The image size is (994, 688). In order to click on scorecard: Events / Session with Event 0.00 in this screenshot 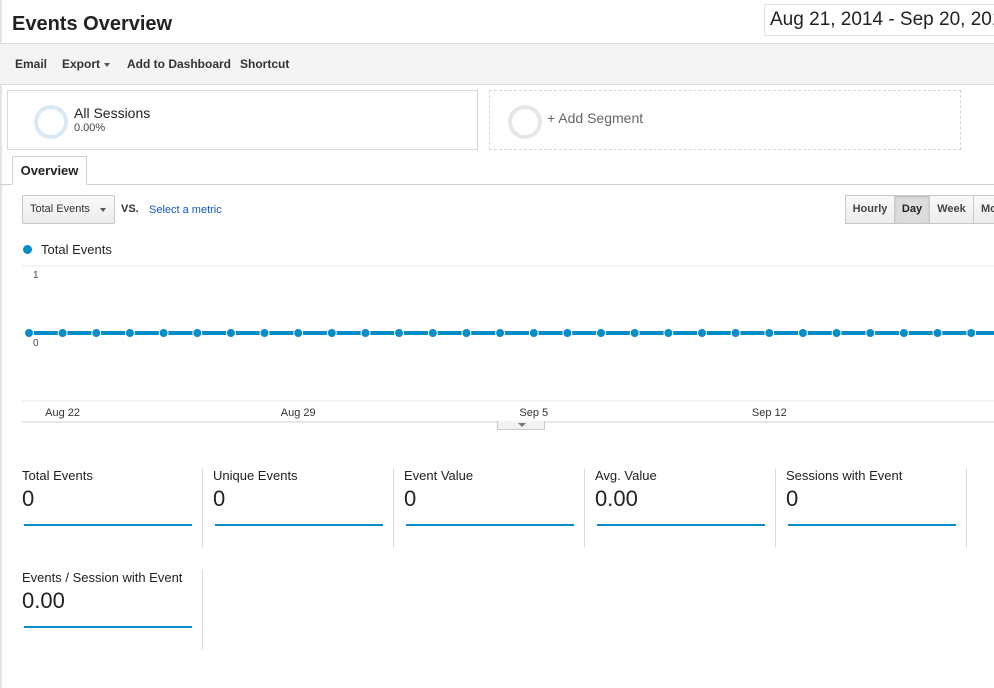, I will do `click(112, 610)`.